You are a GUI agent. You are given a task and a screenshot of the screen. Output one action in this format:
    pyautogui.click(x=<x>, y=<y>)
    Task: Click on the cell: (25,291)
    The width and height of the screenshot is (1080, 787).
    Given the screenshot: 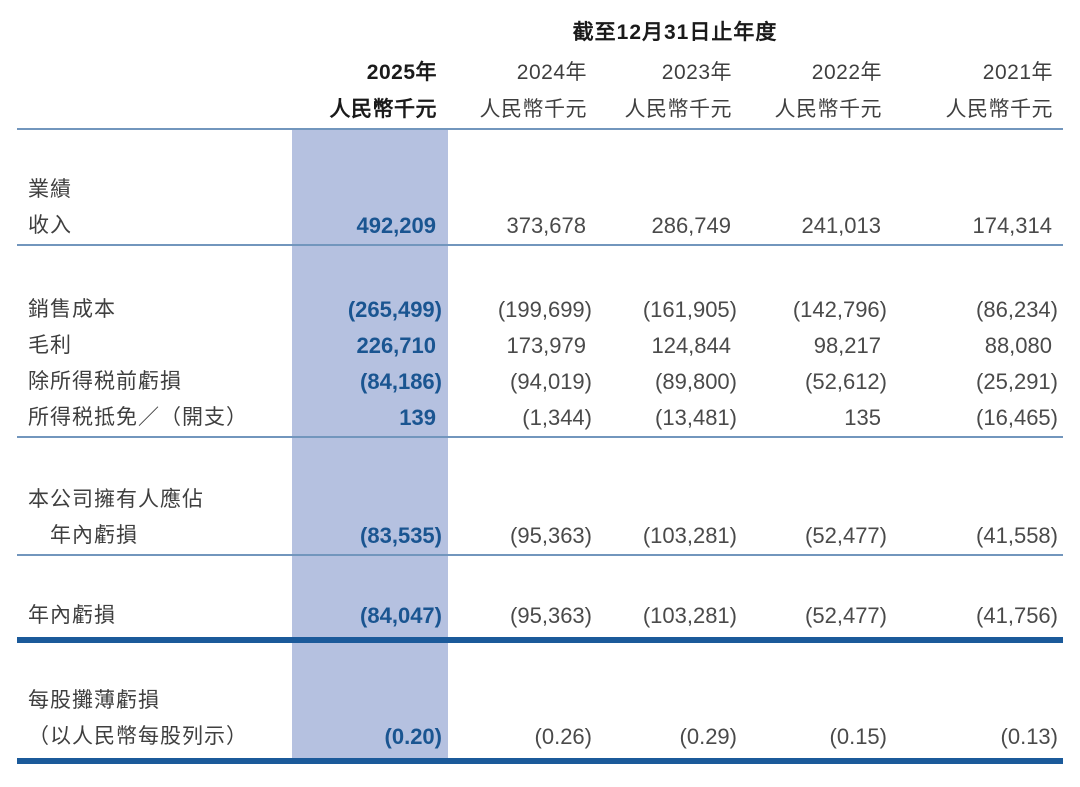 What is the action you would take?
    pyautogui.click(x=1017, y=381)
    